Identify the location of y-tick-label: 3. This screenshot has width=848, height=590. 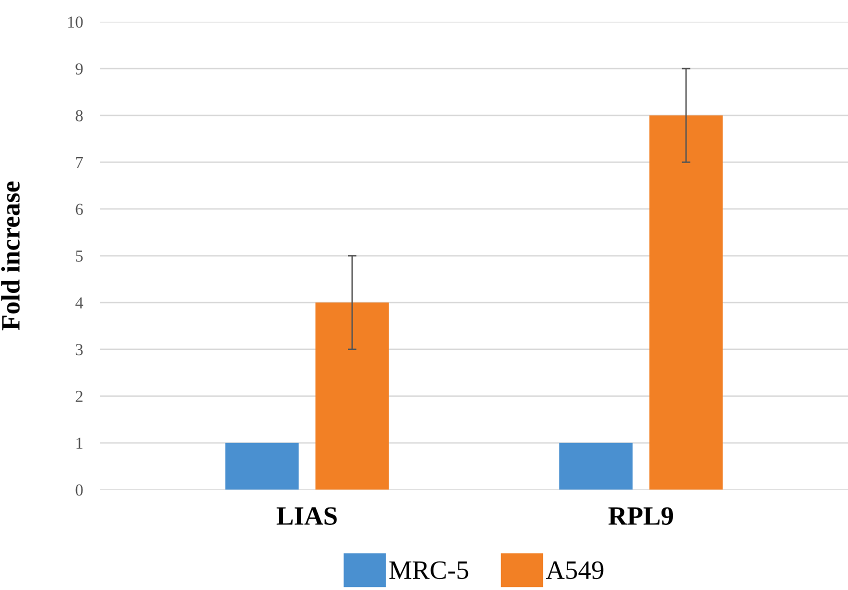
(79, 350).